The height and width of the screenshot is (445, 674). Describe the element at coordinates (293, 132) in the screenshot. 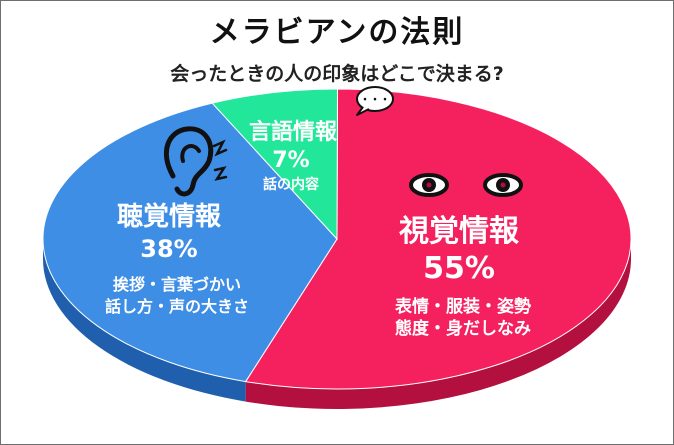

I see `slice-label-verbal-name: 言語情報` at that location.